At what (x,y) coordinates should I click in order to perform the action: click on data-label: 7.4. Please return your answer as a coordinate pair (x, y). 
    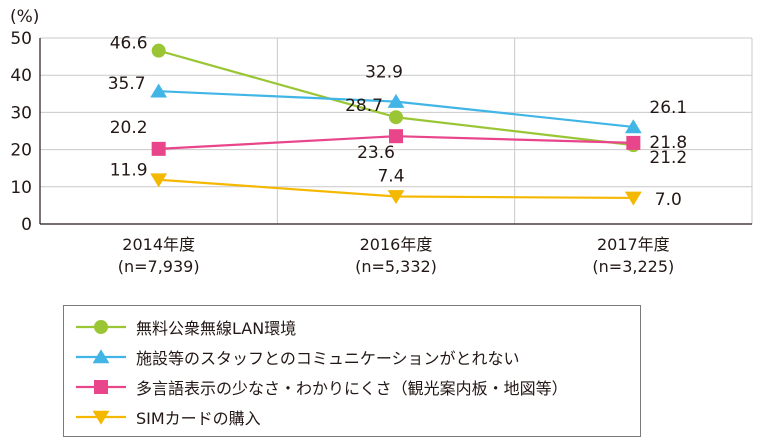
    Looking at the image, I should click on (390, 176).